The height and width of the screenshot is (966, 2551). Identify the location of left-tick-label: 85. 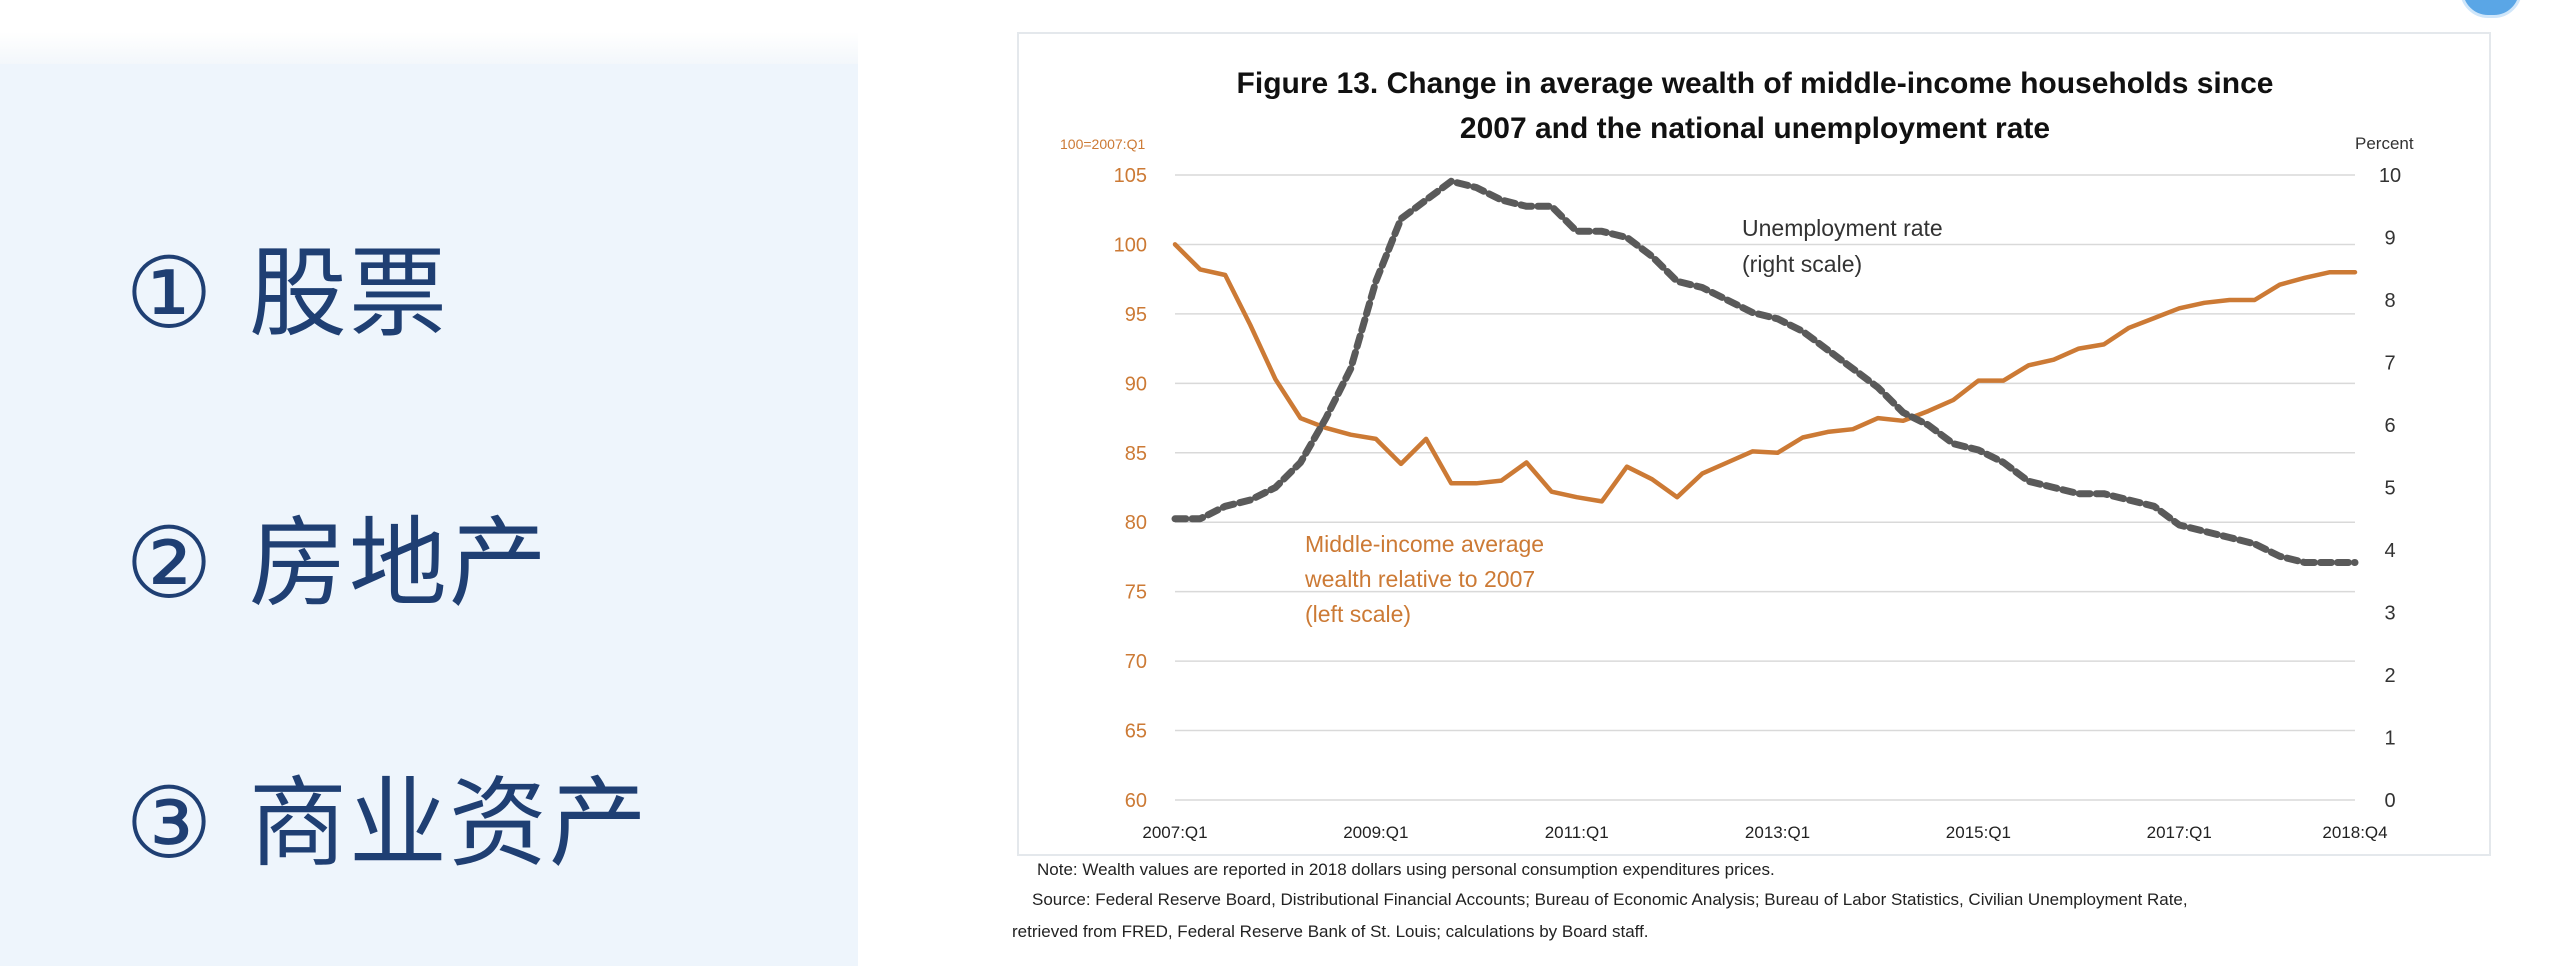
(1136, 454).